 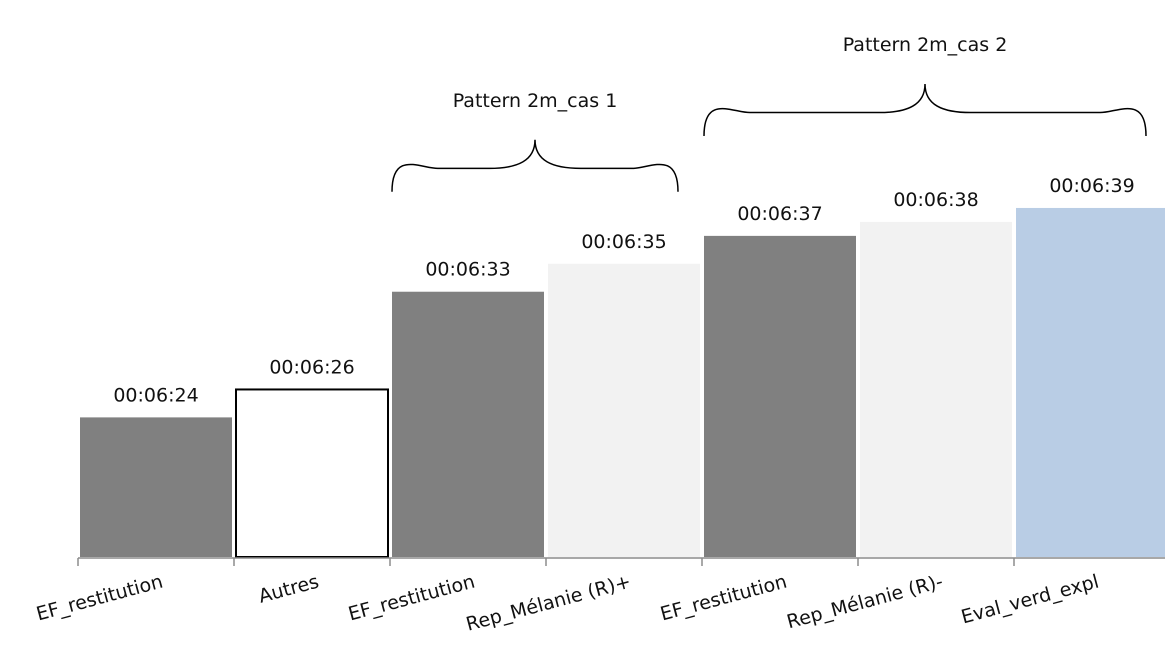 I want to click on x-tick-label-2: Autres, so click(x=288, y=589).